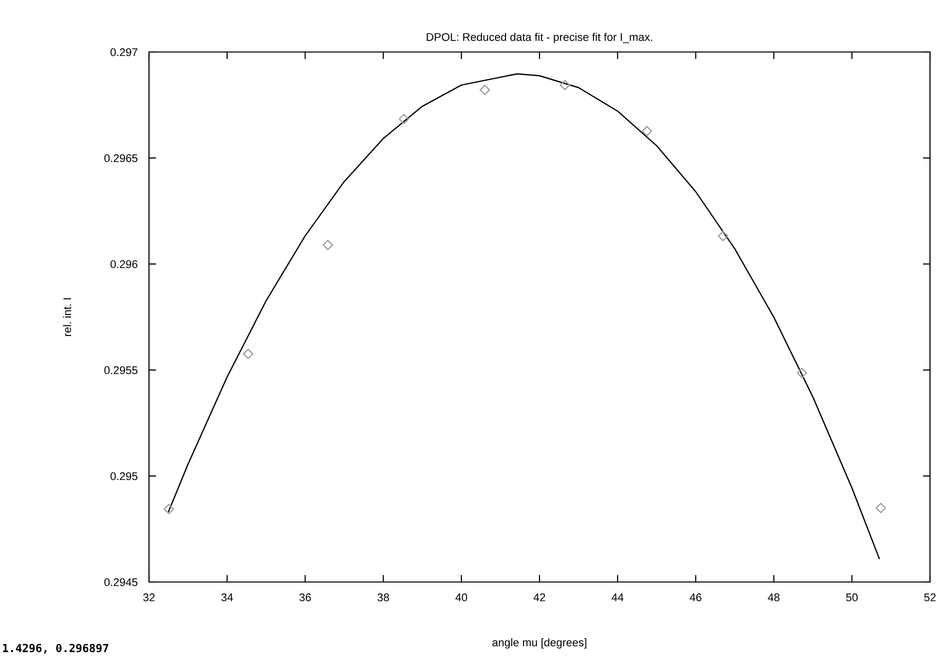 The height and width of the screenshot is (669, 944). What do you see at coordinates (383, 597) in the screenshot?
I see `x-tick-label: 38` at bounding box center [383, 597].